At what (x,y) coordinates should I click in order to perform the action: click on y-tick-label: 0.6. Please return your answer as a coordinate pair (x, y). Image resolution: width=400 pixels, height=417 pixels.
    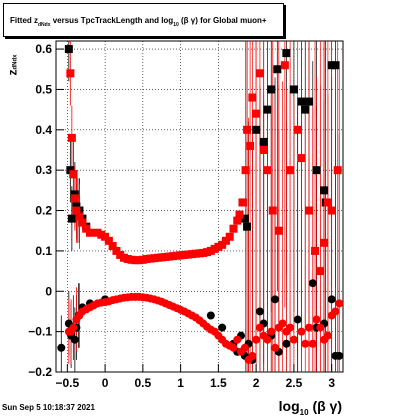
    Looking at the image, I should click on (43, 49).